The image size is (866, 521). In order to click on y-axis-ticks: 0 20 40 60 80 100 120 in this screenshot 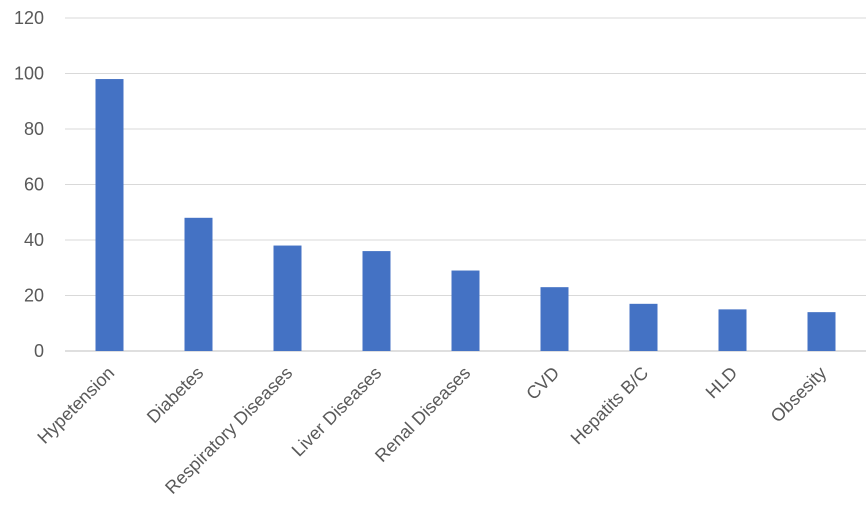, I will do `click(29, 184)`.